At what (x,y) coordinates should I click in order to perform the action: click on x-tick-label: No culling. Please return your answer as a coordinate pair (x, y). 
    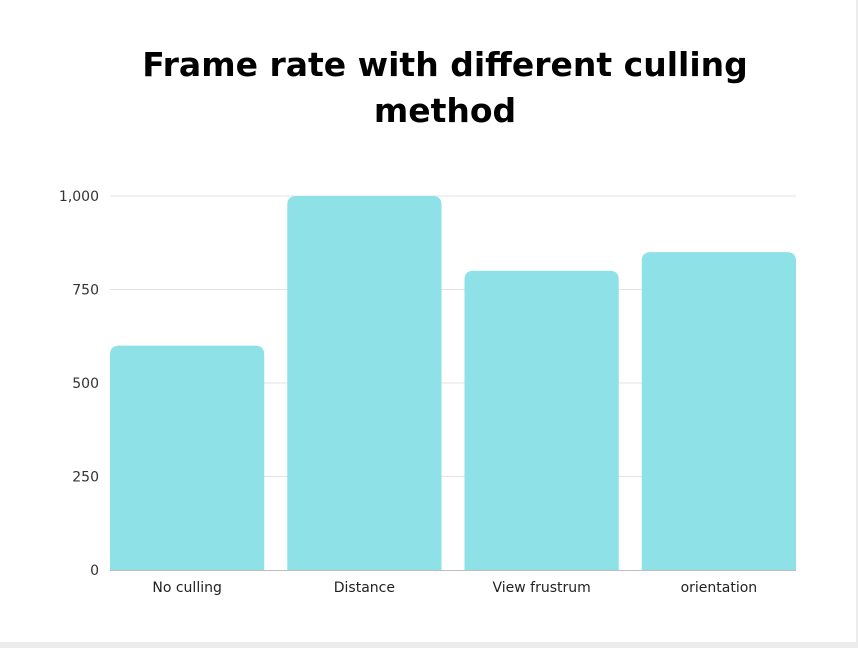
    Looking at the image, I should click on (187, 588).